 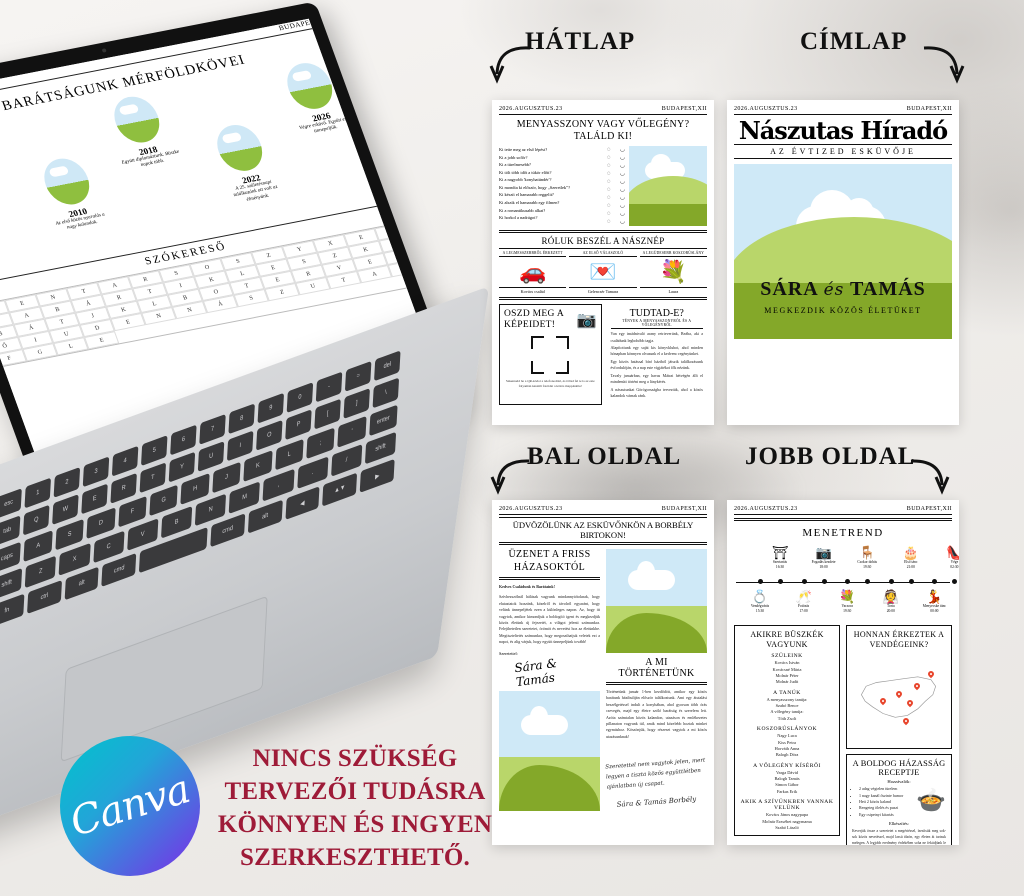 What do you see at coordinates (327, 414) in the screenshot?
I see `key-[: [` at bounding box center [327, 414].